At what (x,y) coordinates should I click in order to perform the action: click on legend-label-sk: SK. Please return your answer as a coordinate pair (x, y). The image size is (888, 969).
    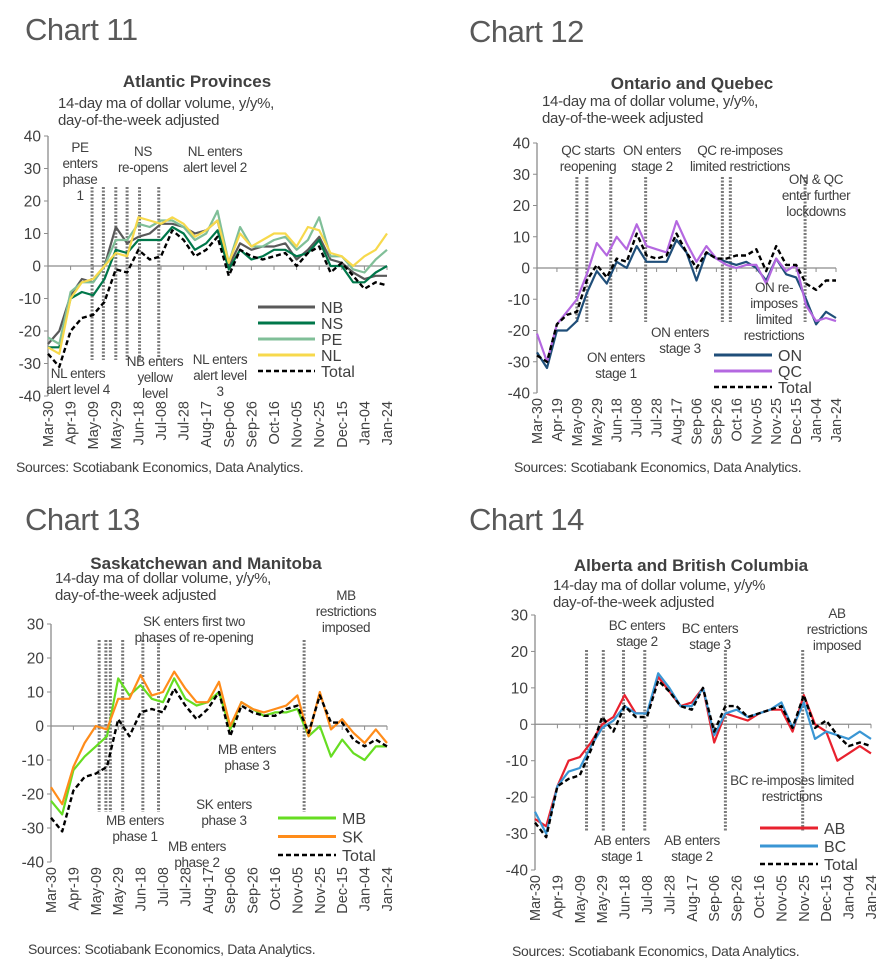
    Looking at the image, I should click on (353, 838).